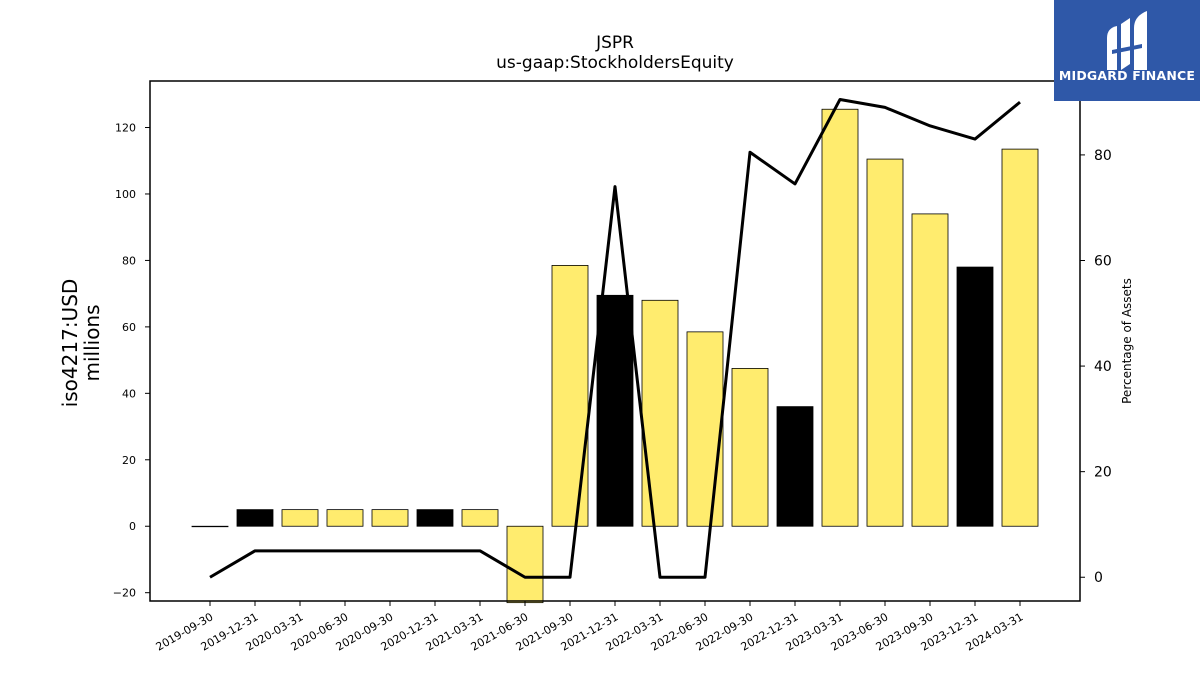 The image size is (1200, 675). I want to click on y2-tick-label: 60, so click(1103, 261).